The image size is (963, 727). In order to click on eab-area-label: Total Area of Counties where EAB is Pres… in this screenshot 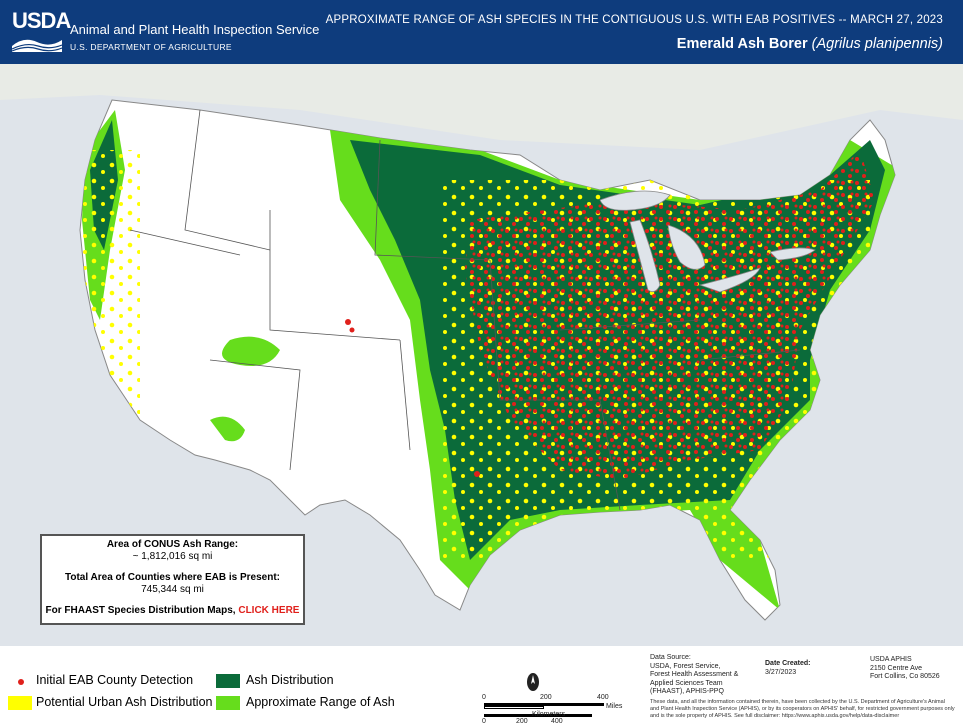, I will do `click(172, 577)`.